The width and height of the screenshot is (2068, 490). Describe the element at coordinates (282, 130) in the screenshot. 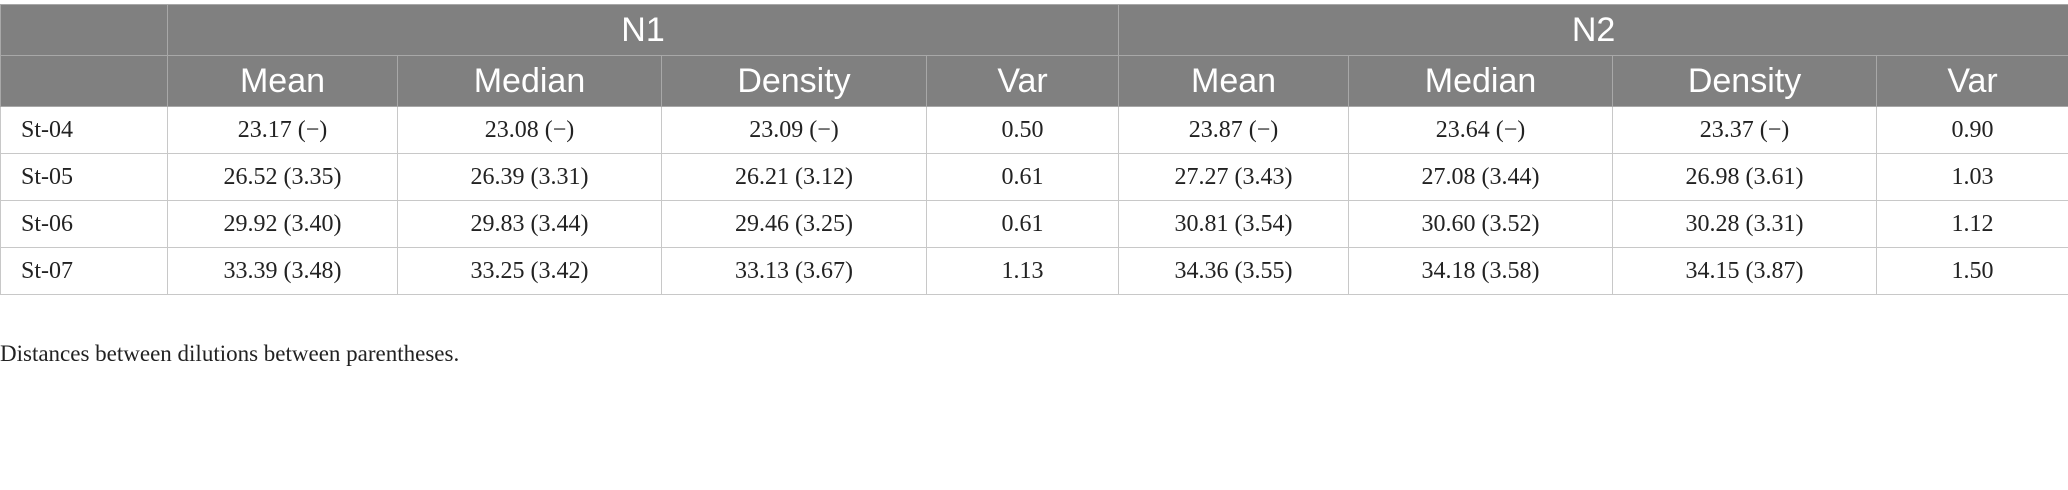

I see `table-cell: 23.17 (−)` at that location.